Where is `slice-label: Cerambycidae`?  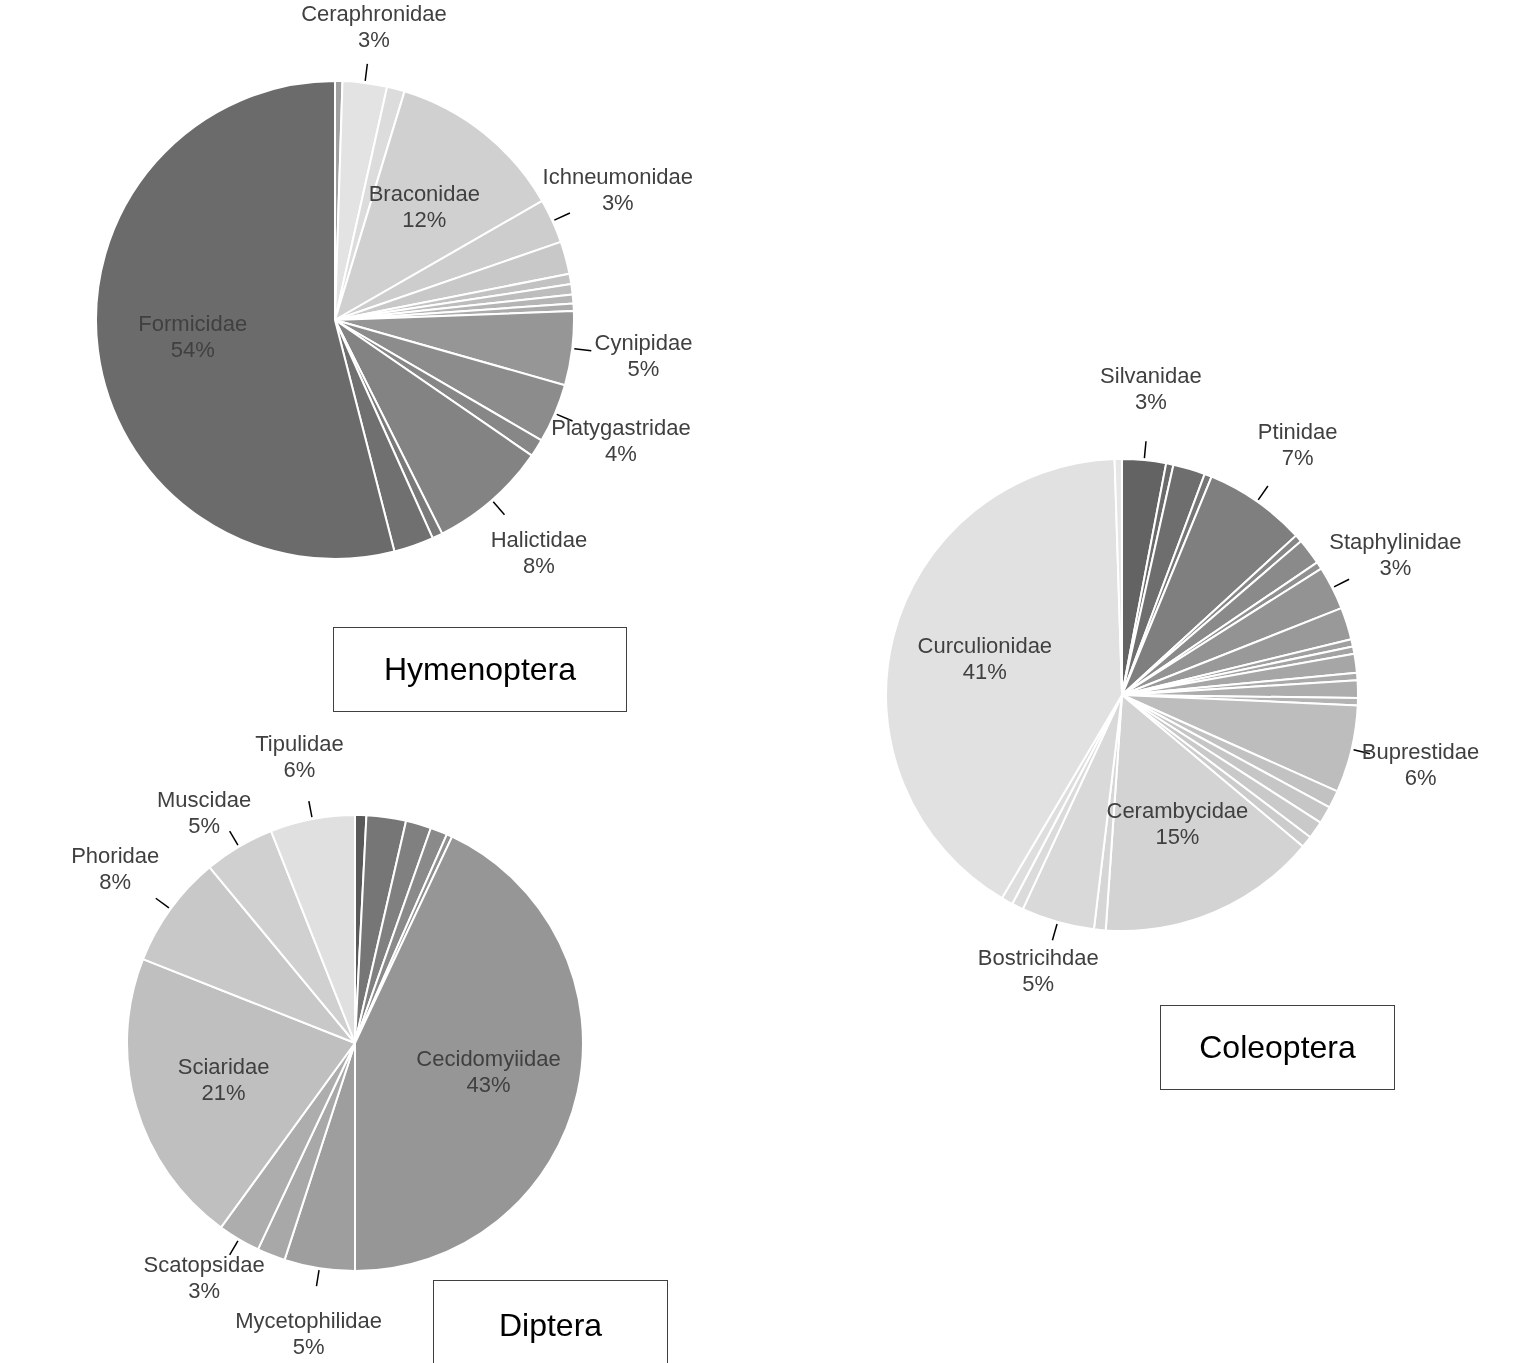
slice-label: Cerambycidae is located at coordinates (1177, 811).